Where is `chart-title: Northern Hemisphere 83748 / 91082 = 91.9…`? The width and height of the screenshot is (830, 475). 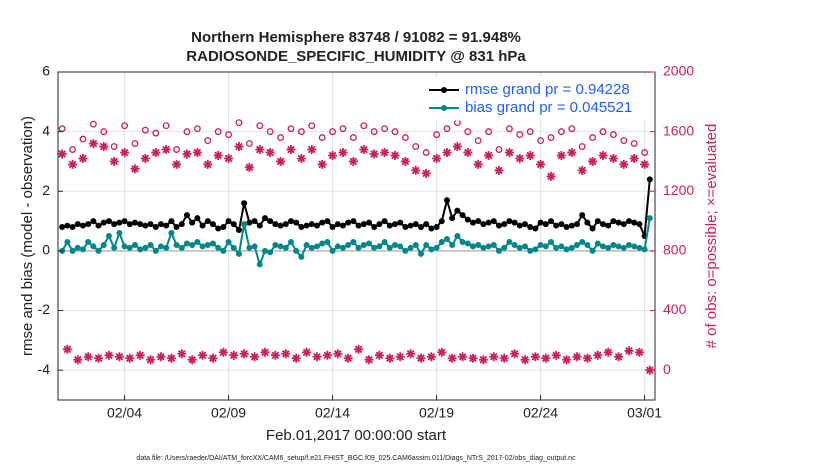
chart-title: Northern Hemisphere 83748 / 91082 = 91.9… is located at coordinates (356, 37).